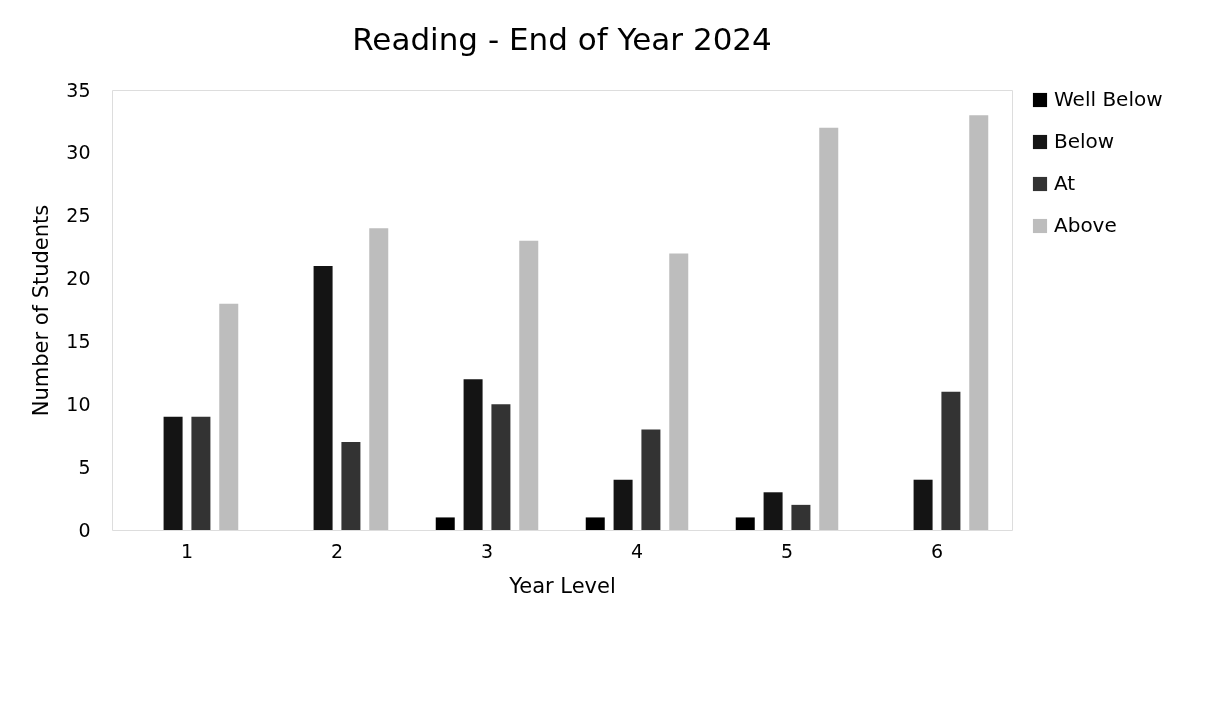 This screenshot has width=1224, height=717. I want to click on y-tick-label: 30, so click(78, 152).